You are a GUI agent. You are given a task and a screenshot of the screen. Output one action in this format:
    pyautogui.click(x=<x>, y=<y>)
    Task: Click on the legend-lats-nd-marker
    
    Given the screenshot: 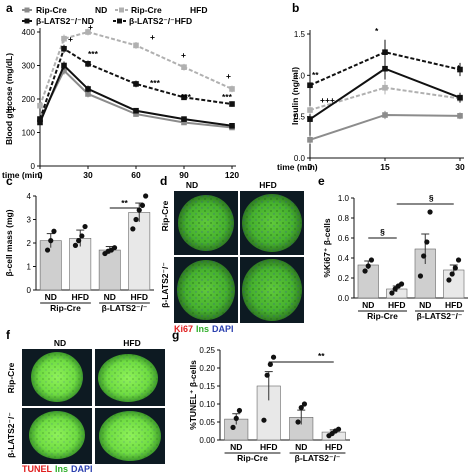 What is the action you would take?
    pyautogui.click(x=27, y=21)
    